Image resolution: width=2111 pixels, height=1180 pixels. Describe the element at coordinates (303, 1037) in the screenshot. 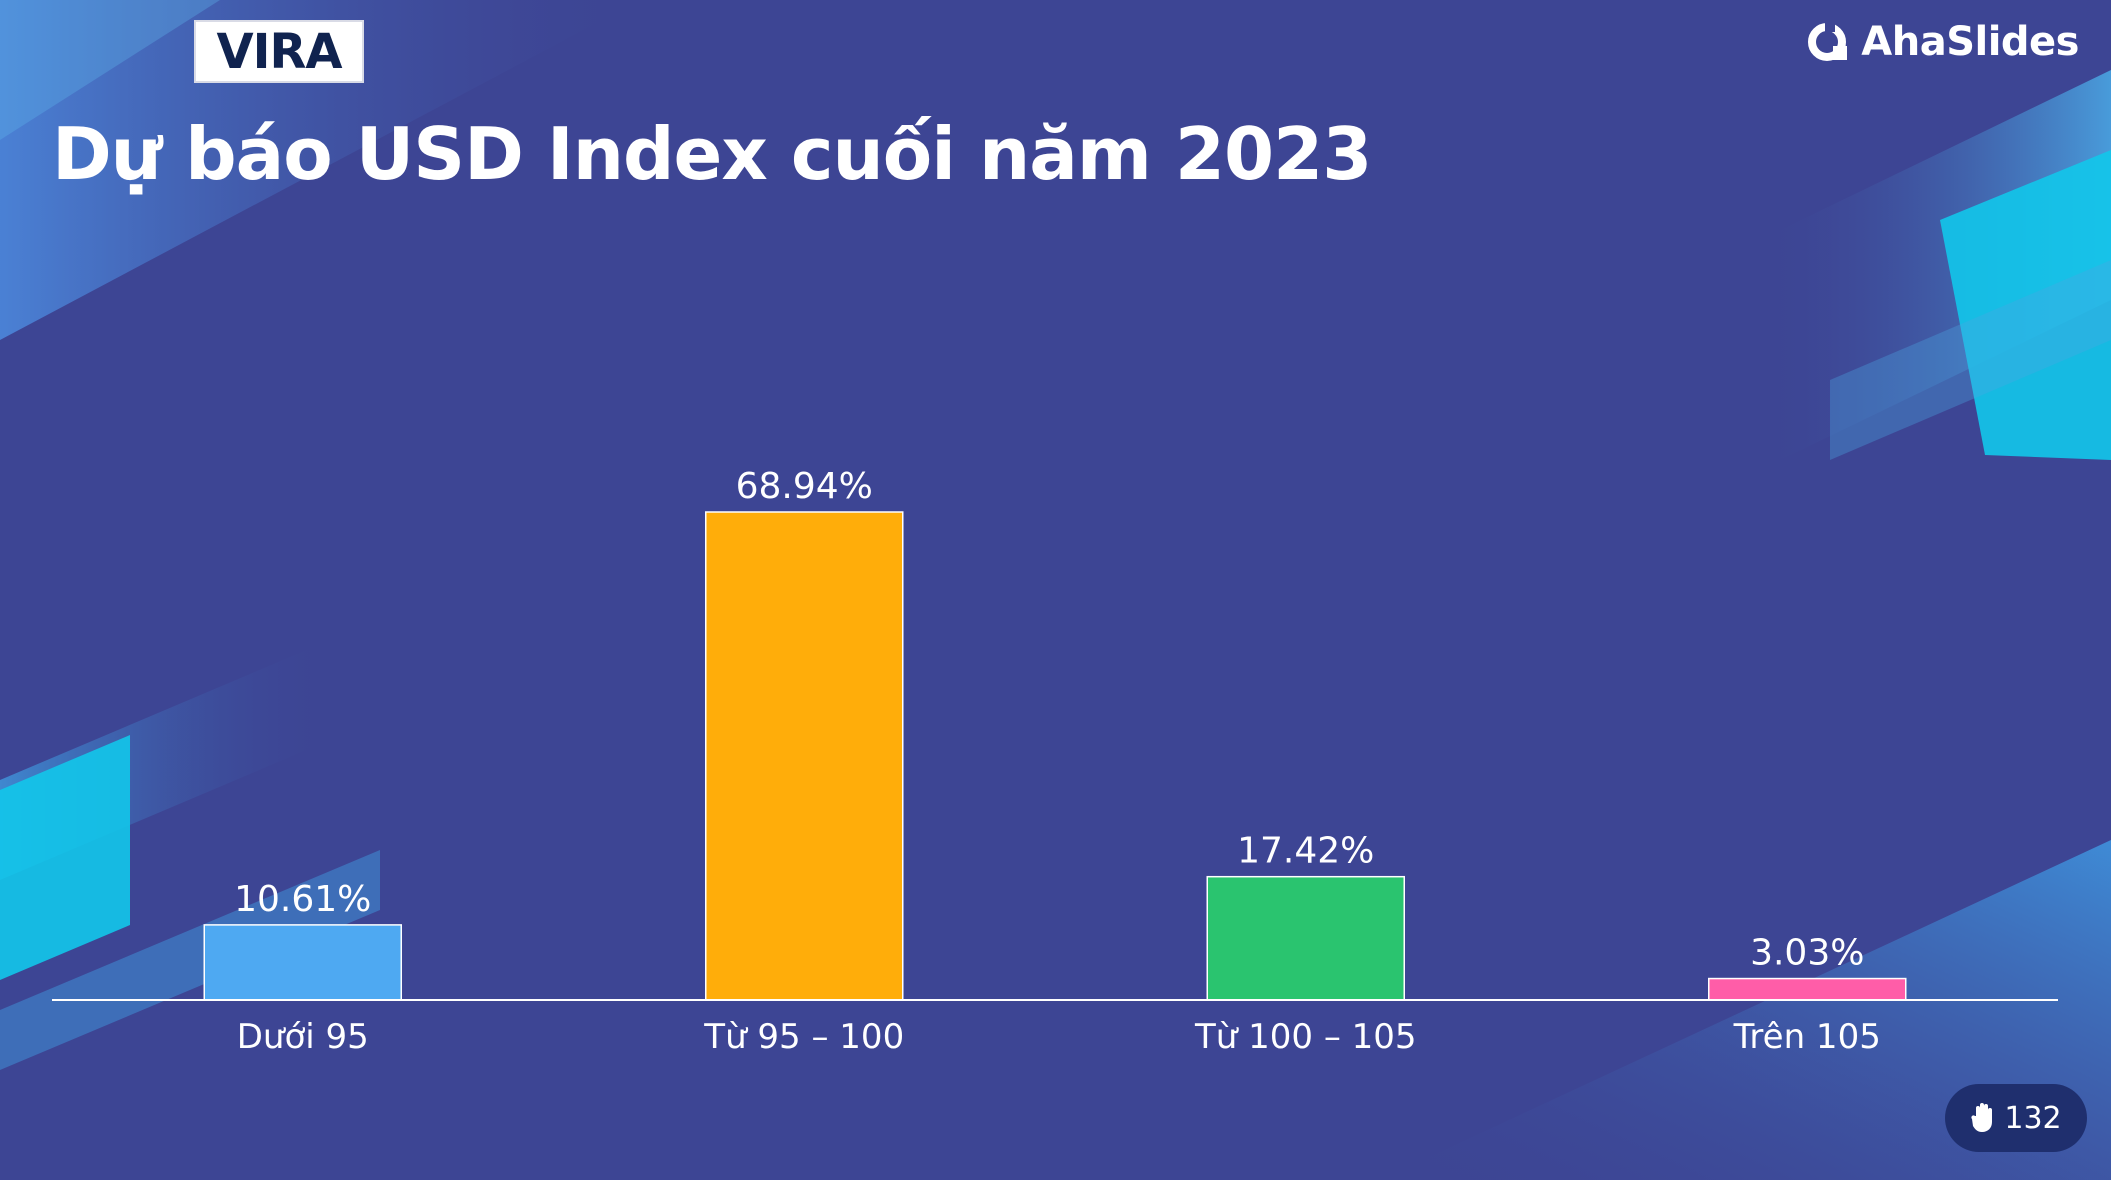

I see `category-label-1: Dưới 95` at that location.